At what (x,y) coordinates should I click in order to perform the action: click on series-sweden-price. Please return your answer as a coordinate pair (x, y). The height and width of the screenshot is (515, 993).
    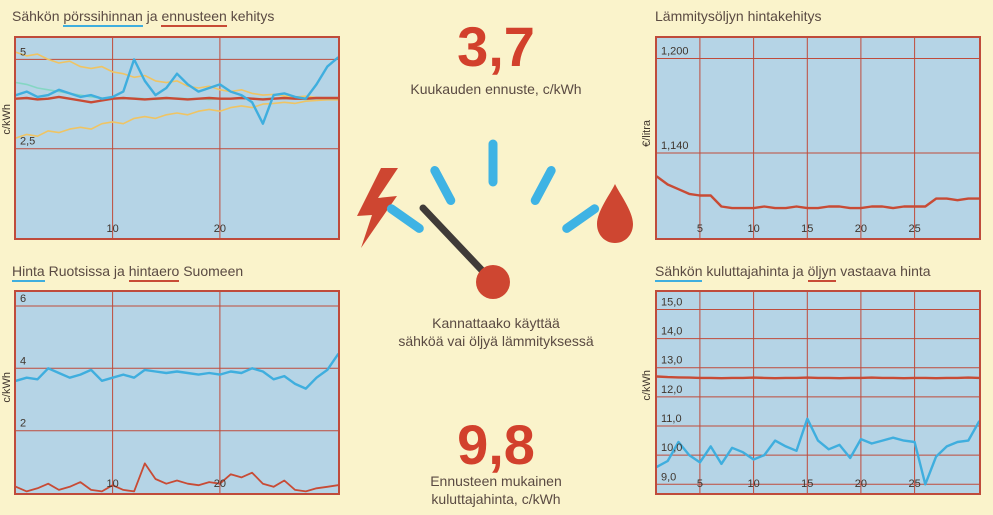
    Looking at the image, I should click on (177, 371).